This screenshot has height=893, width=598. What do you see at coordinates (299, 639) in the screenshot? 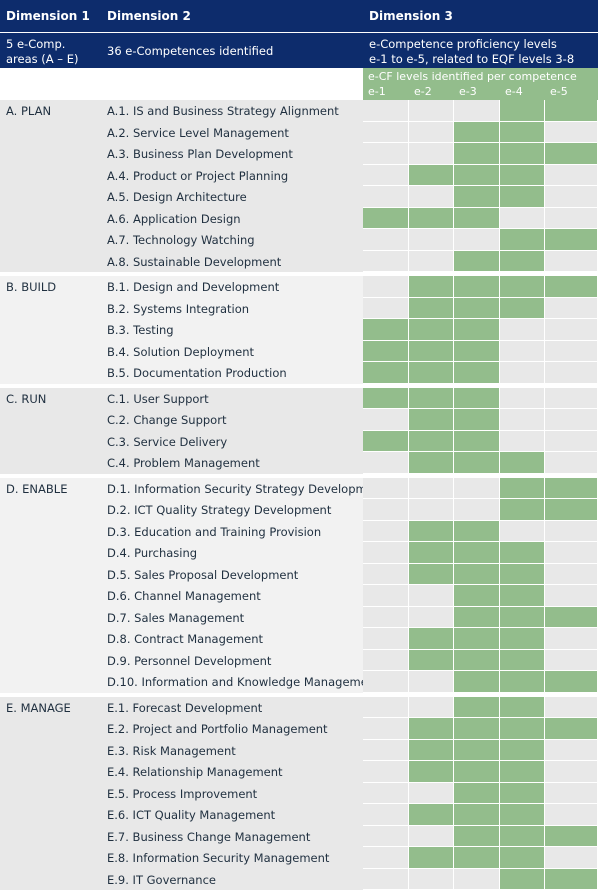
I see `table-row: D.8. Contract Management` at bounding box center [299, 639].